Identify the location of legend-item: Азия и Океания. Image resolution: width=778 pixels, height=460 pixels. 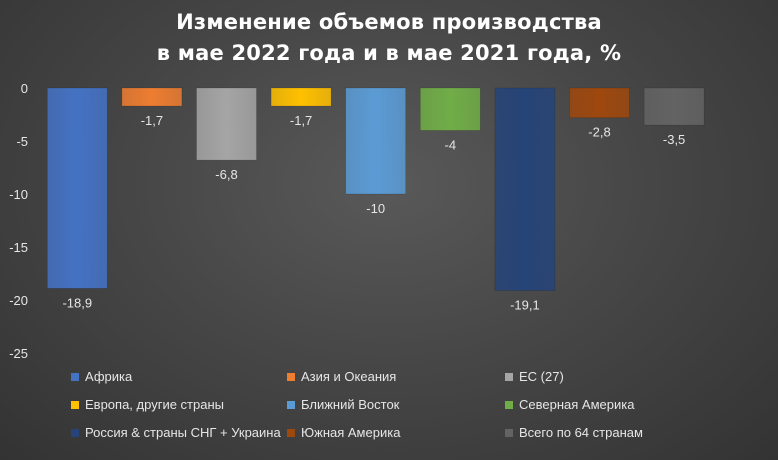
(341, 376).